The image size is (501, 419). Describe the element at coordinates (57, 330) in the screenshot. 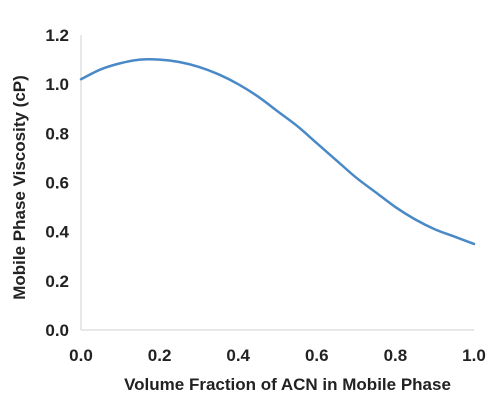

I see `y-tick-label: 0.0` at that location.